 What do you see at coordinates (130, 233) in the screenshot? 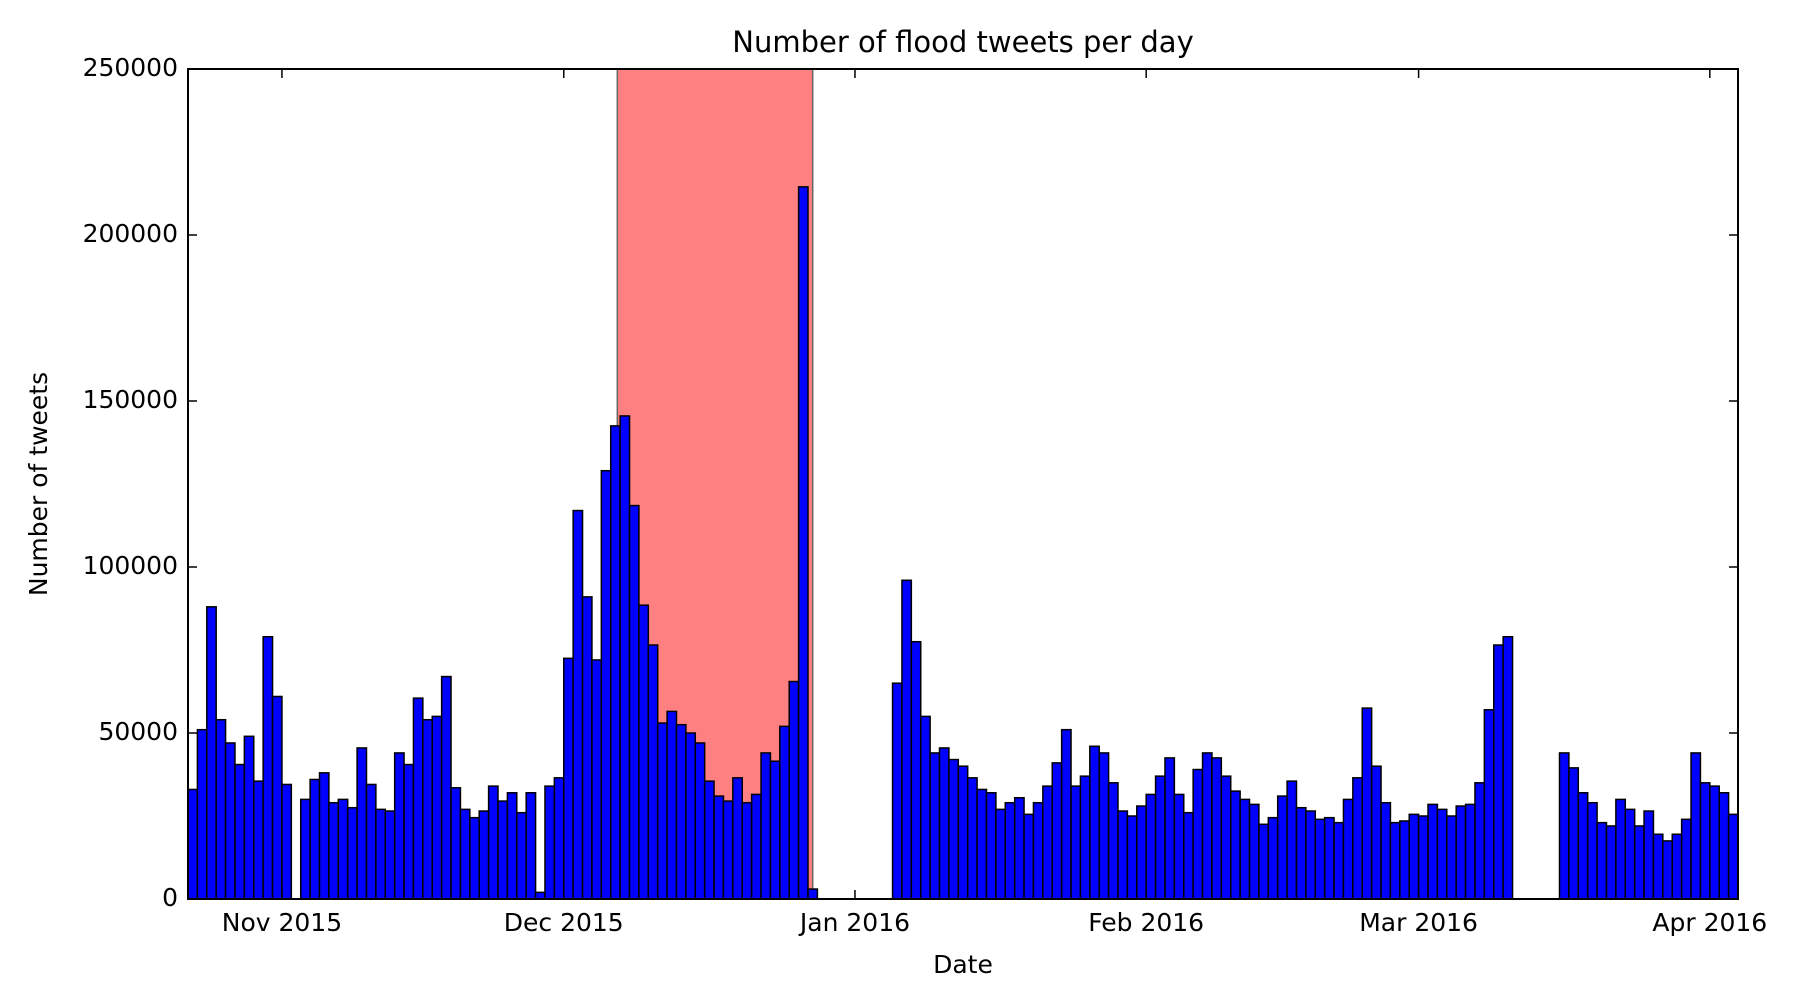
I see `y-tick-label: 200000` at bounding box center [130, 233].